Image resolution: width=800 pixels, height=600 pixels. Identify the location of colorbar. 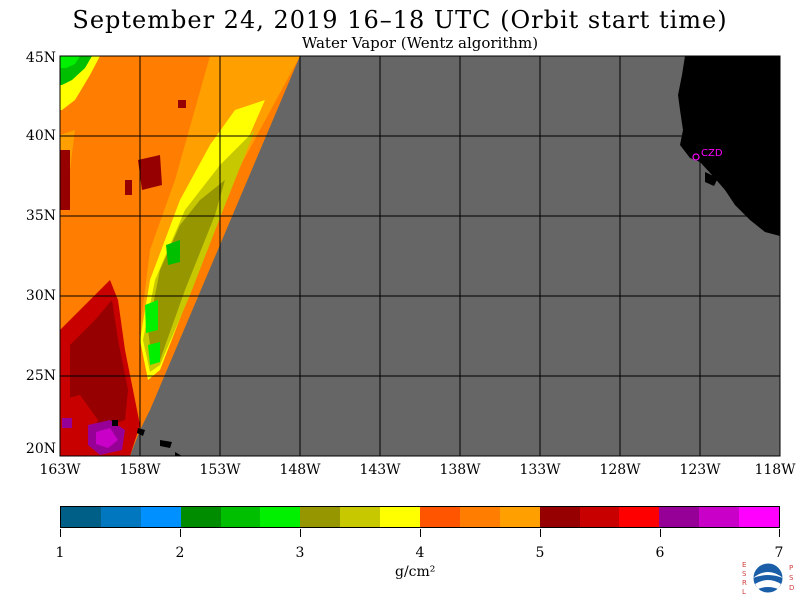
(420, 517).